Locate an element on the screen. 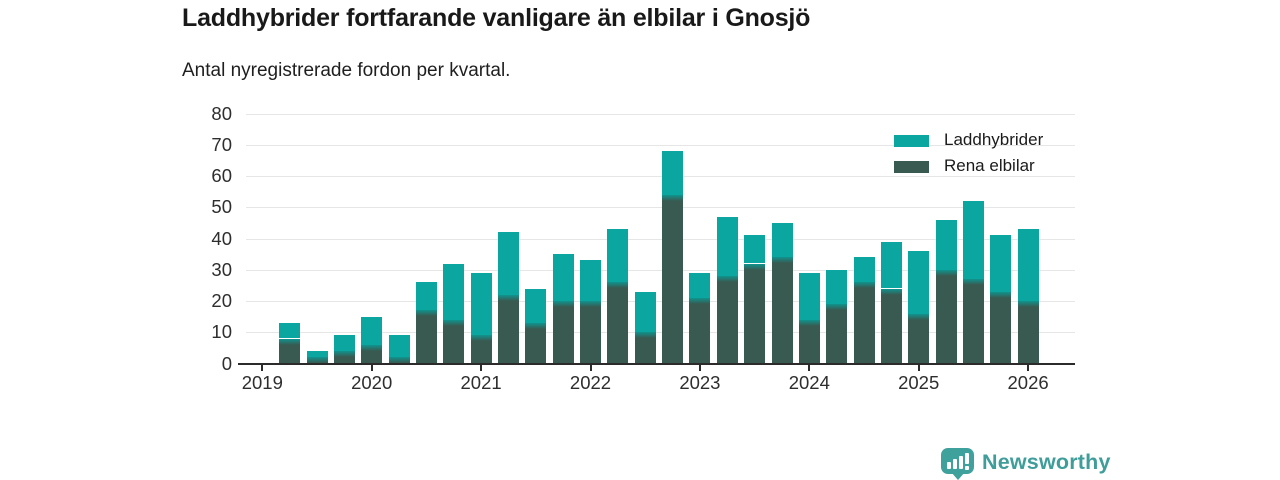 The height and width of the screenshot is (480, 1280). y-tick-label: 20 is located at coordinates (221, 300).